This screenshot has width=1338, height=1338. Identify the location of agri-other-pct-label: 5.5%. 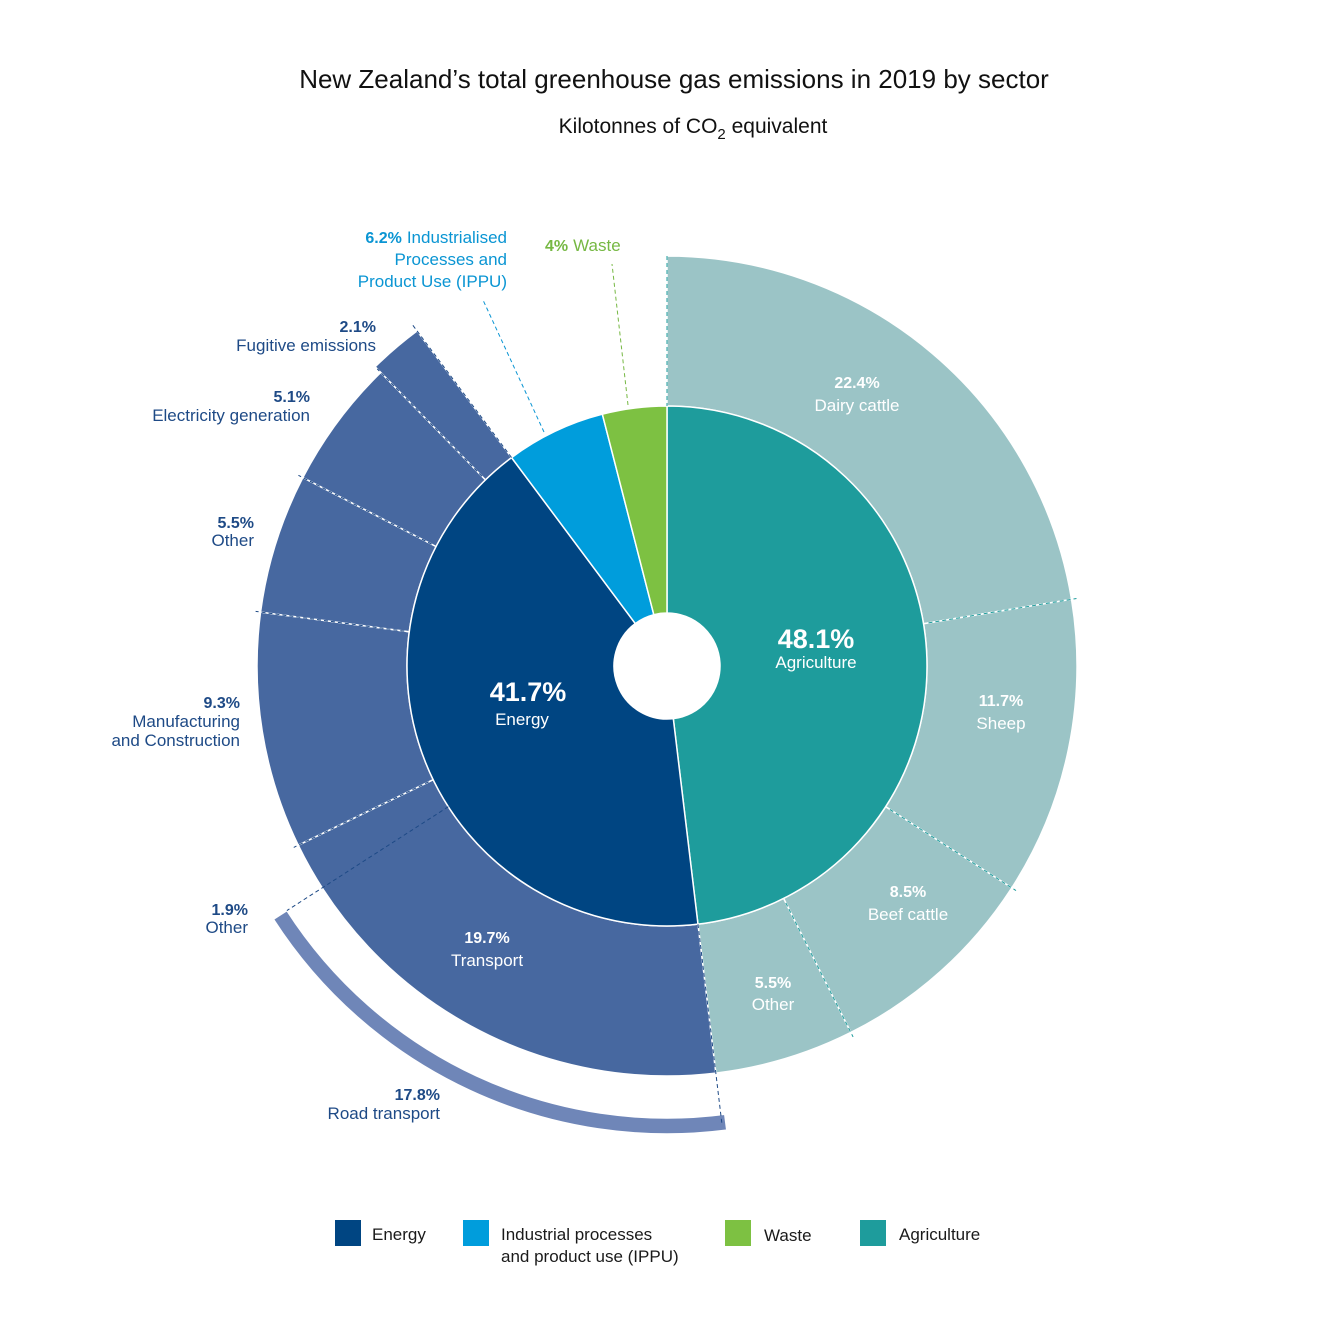
(773, 983).